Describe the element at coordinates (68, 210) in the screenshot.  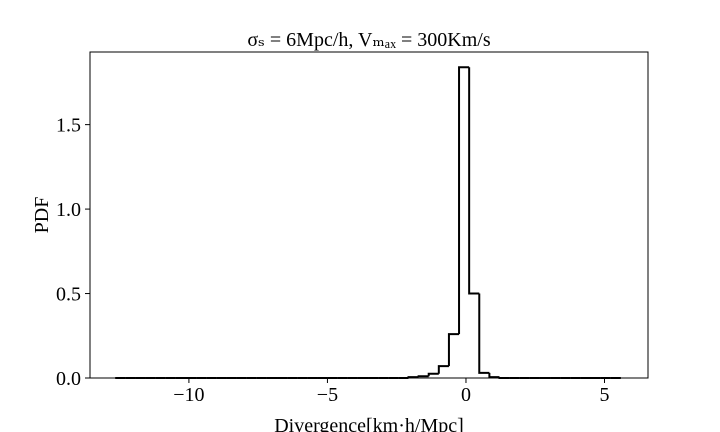
I see `y-tick-label: 1.0` at that location.